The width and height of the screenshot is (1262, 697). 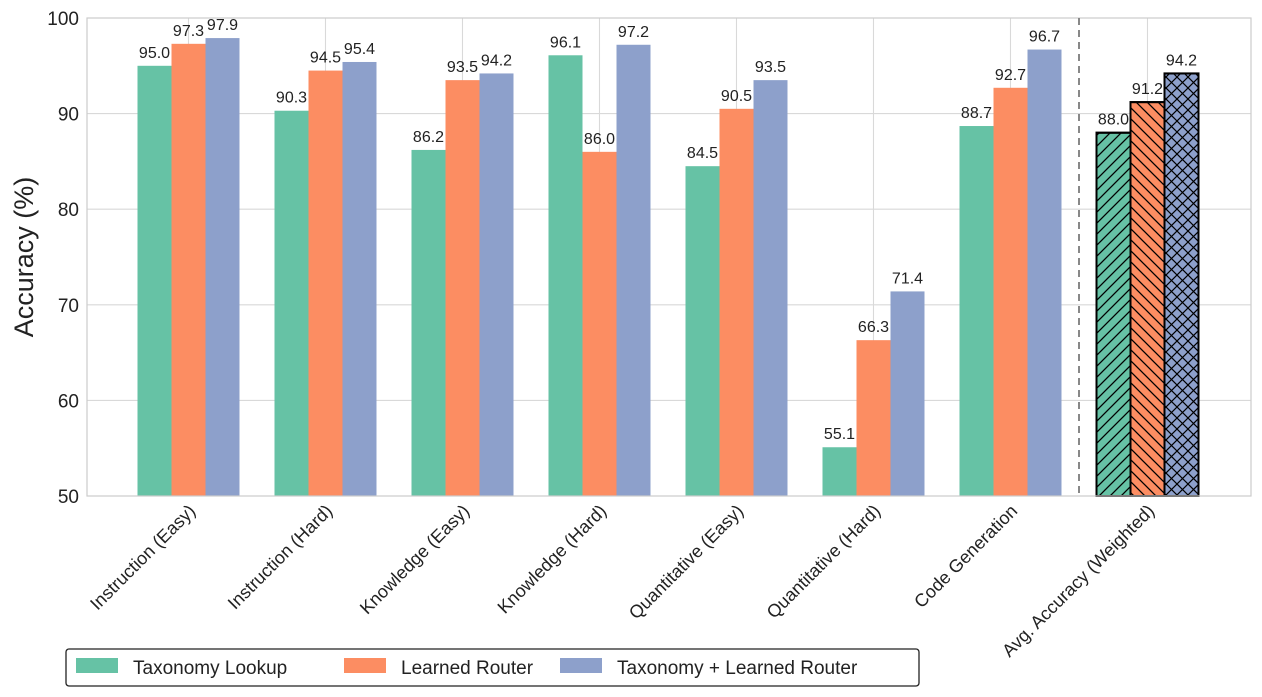 What do you see at coordinates (736, 96) in the screenshot?
I see `data-label: 90.5` at bounding box center [736, 96].